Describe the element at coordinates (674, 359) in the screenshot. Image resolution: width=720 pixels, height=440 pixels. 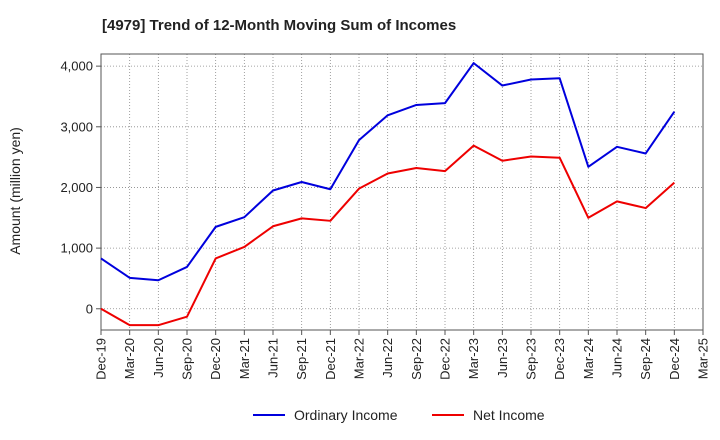
I see `x-tick-label: Dec-24` at that location.